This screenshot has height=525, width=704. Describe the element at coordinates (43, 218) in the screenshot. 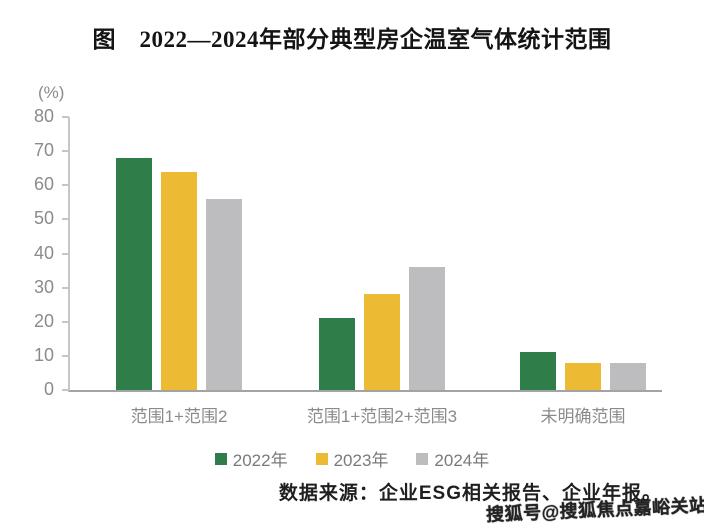

I see `y-tick-label: 50` at that location.